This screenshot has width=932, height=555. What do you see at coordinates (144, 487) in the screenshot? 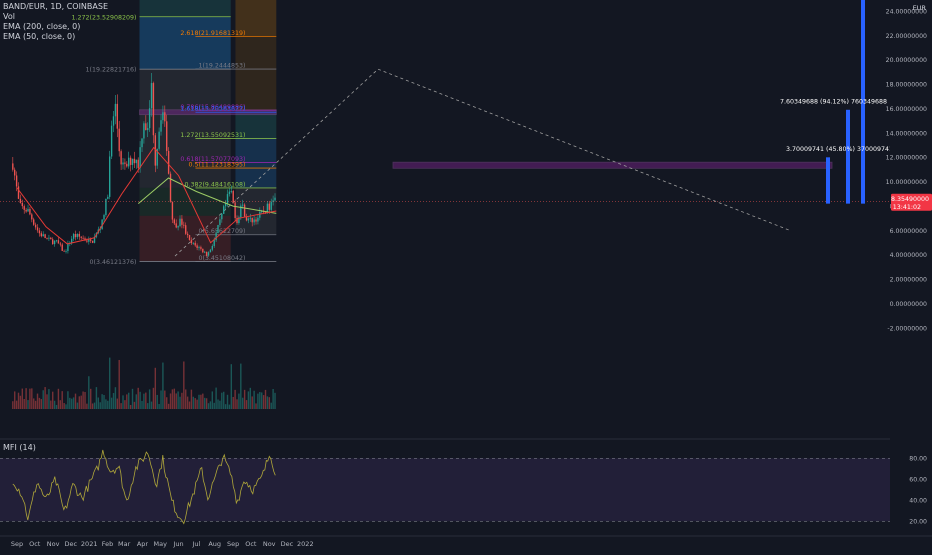
I see `mfi-line` at bounding box center [144, 487].